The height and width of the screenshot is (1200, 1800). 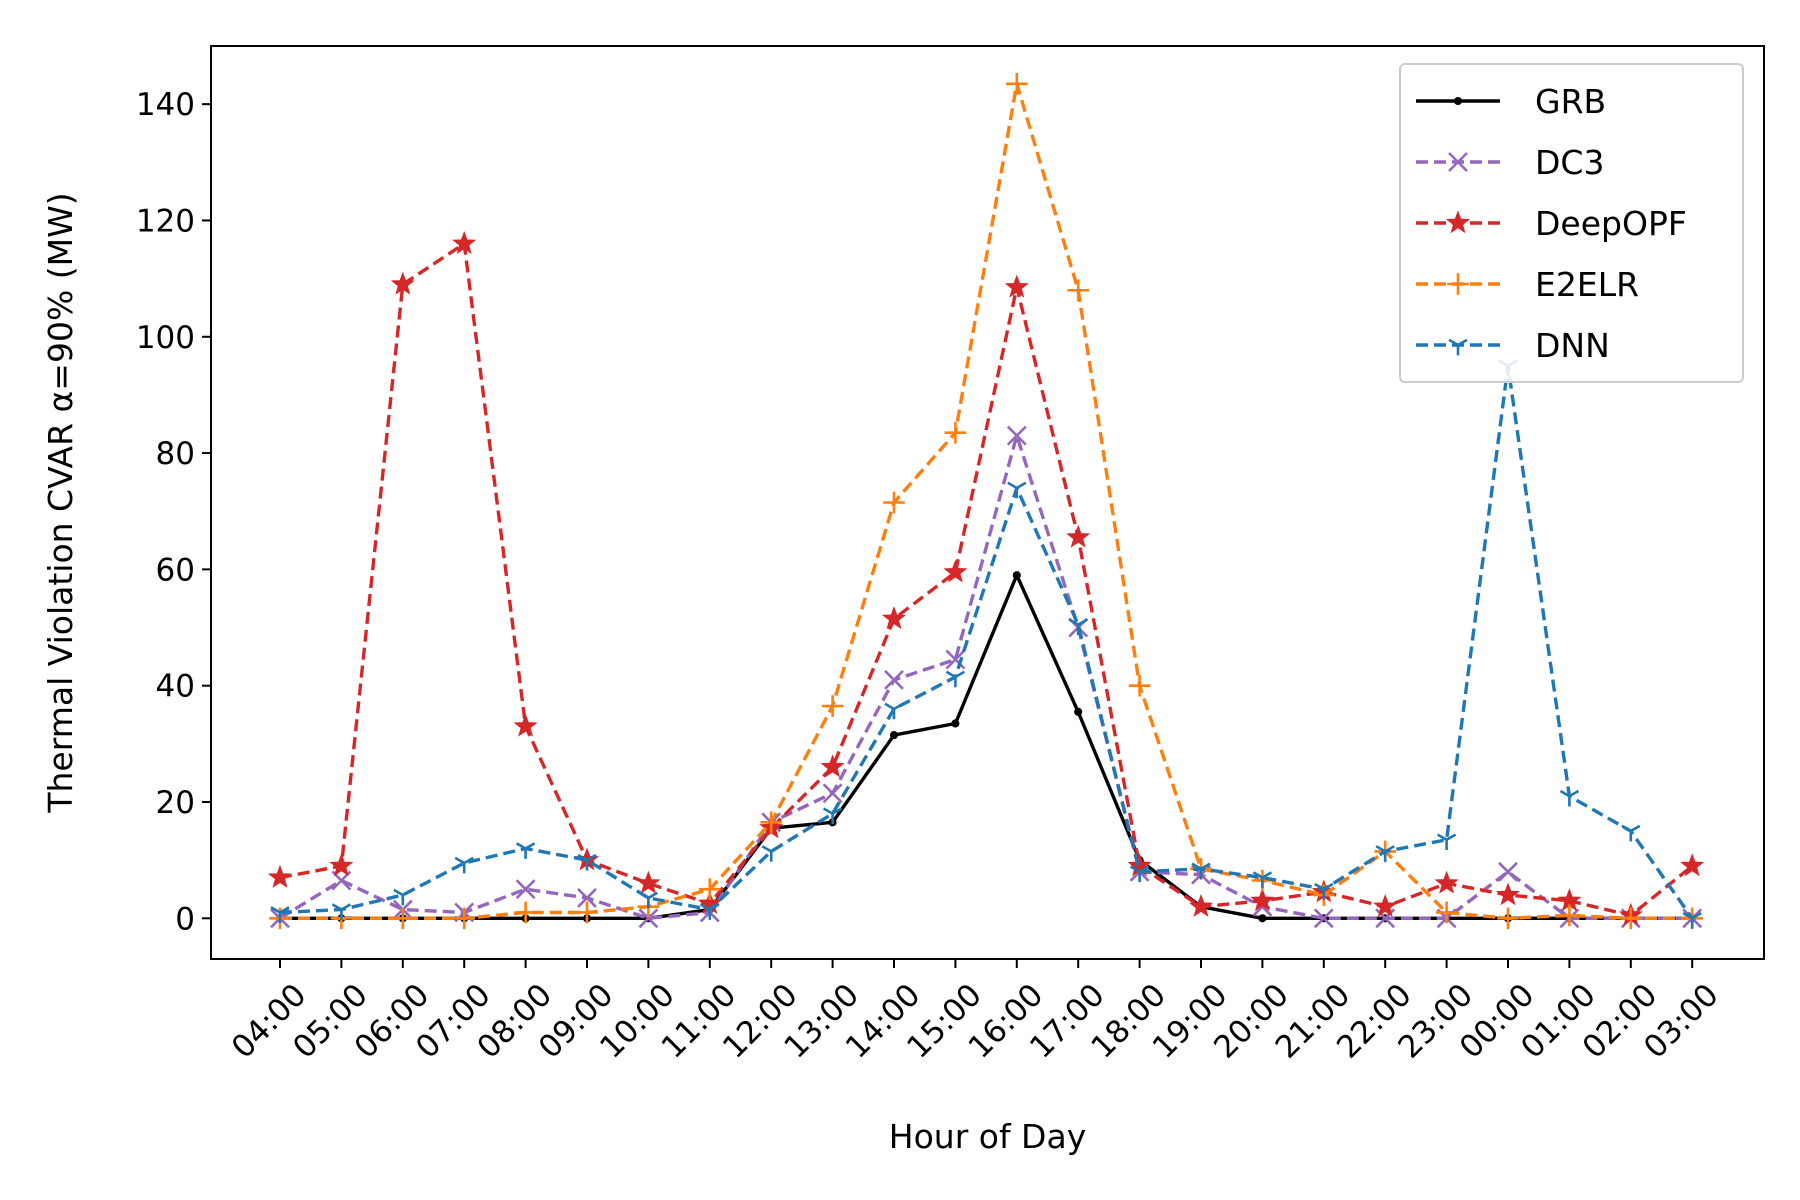 I want to click on legend-label: E2ELR, so click(x=1587, y=284).